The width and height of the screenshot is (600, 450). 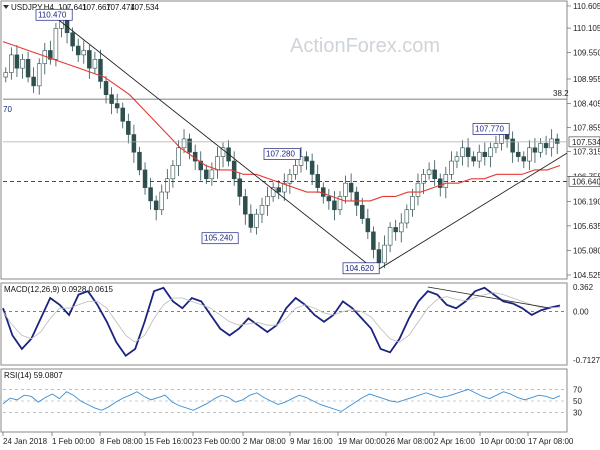 I want to click on x-tick-label: 15 Feb 16:00, so click(x=169, y=441).